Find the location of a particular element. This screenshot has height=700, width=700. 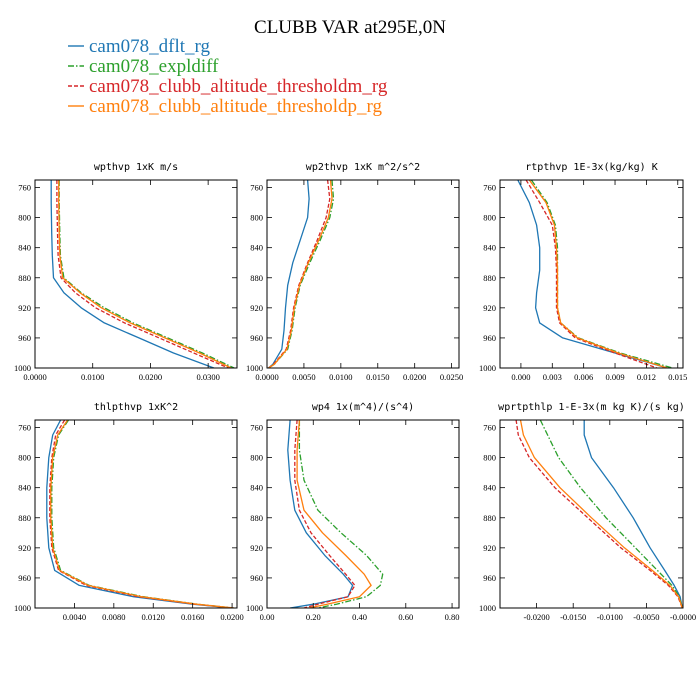

x-tick-label: -0.0050 is located at coordinates (646, 617).